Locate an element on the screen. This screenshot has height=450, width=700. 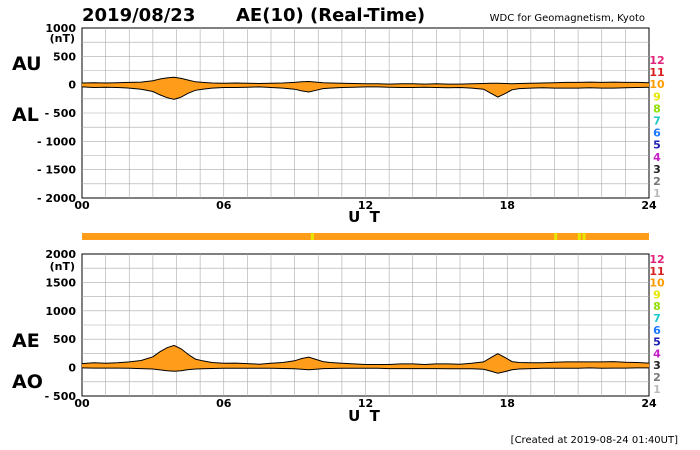
au-al-y-tick-label: - 1000 is located at coordinates (56, 141).